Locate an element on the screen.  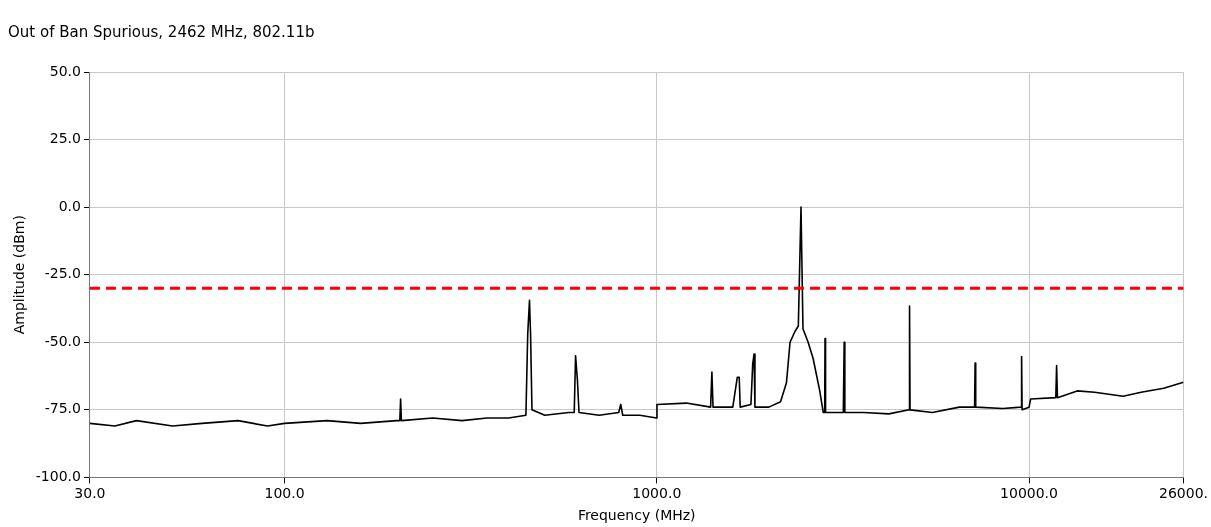
x-axis-title: Frequency (MHz) is located at coordinates (636, 515).